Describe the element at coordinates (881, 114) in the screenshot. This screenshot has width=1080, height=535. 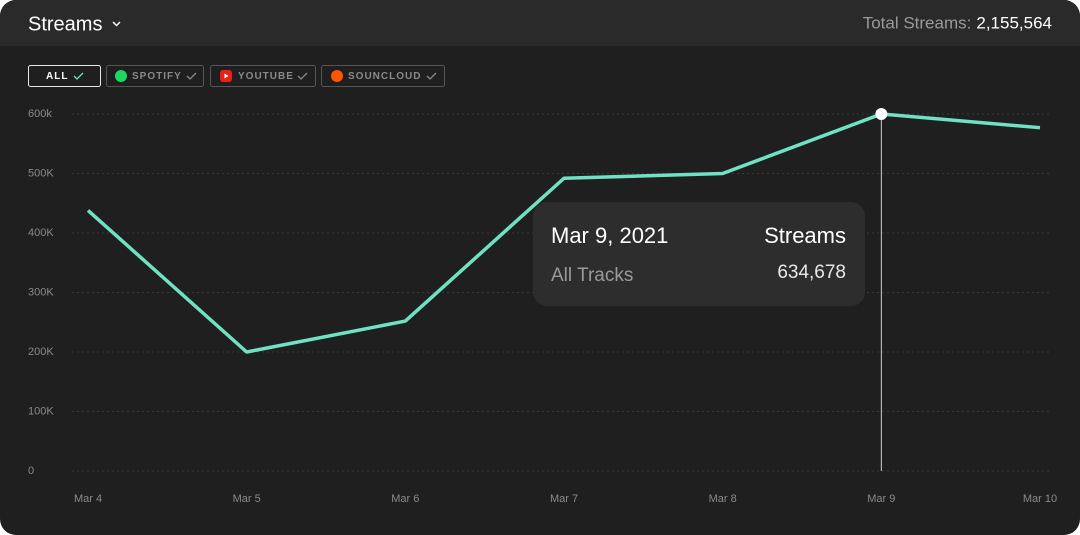
I see `hover-point` at that location.